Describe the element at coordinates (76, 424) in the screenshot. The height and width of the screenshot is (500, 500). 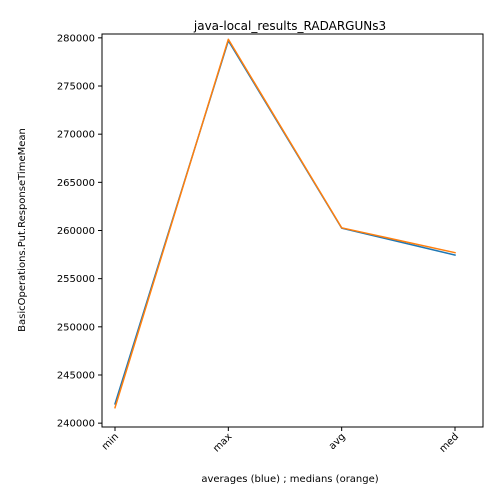
I see `y-tick-label: 240000` at that location.